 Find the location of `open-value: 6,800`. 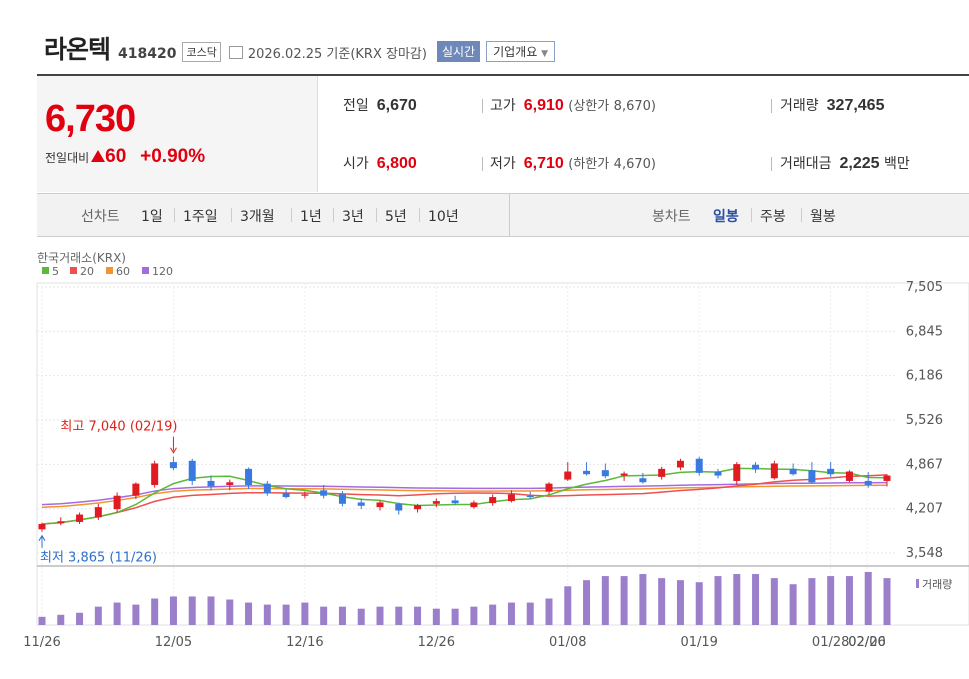

open-value: 6,800 is located at coordinates (396, 163).